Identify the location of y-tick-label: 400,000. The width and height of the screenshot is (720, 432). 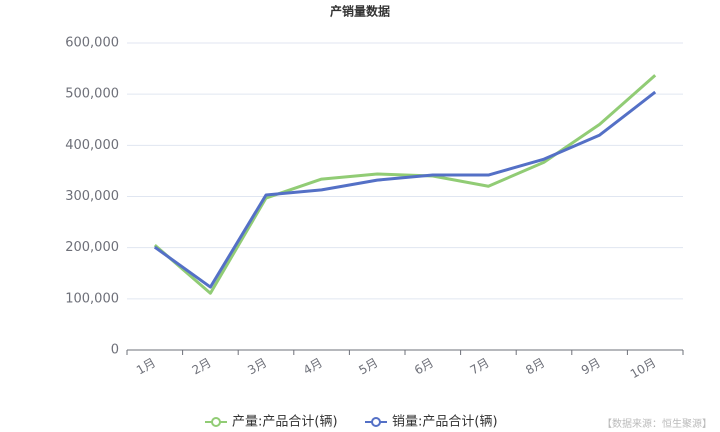
(92, 145).